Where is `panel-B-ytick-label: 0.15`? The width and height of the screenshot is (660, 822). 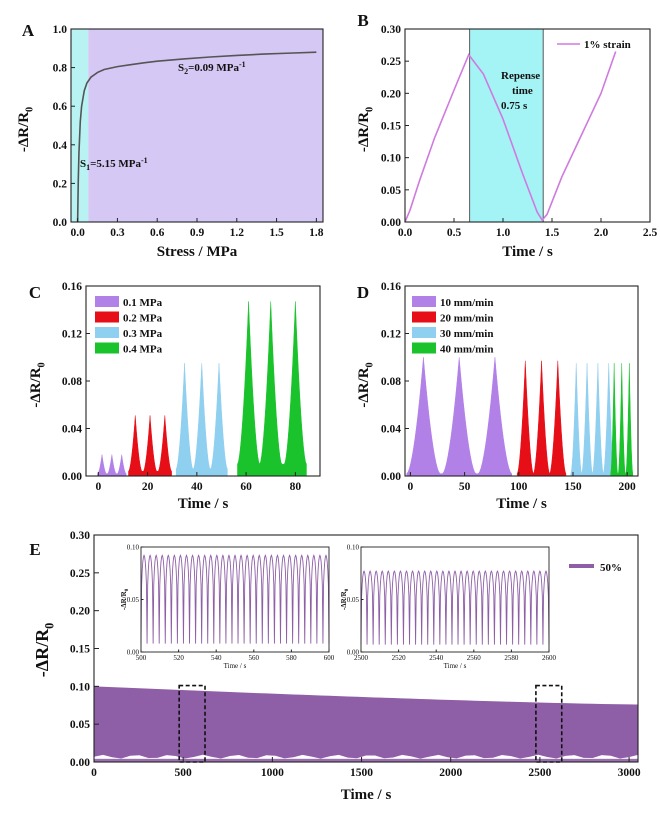
panel-B-ytick-label: 0.15 is located at coordinates (391, 127).